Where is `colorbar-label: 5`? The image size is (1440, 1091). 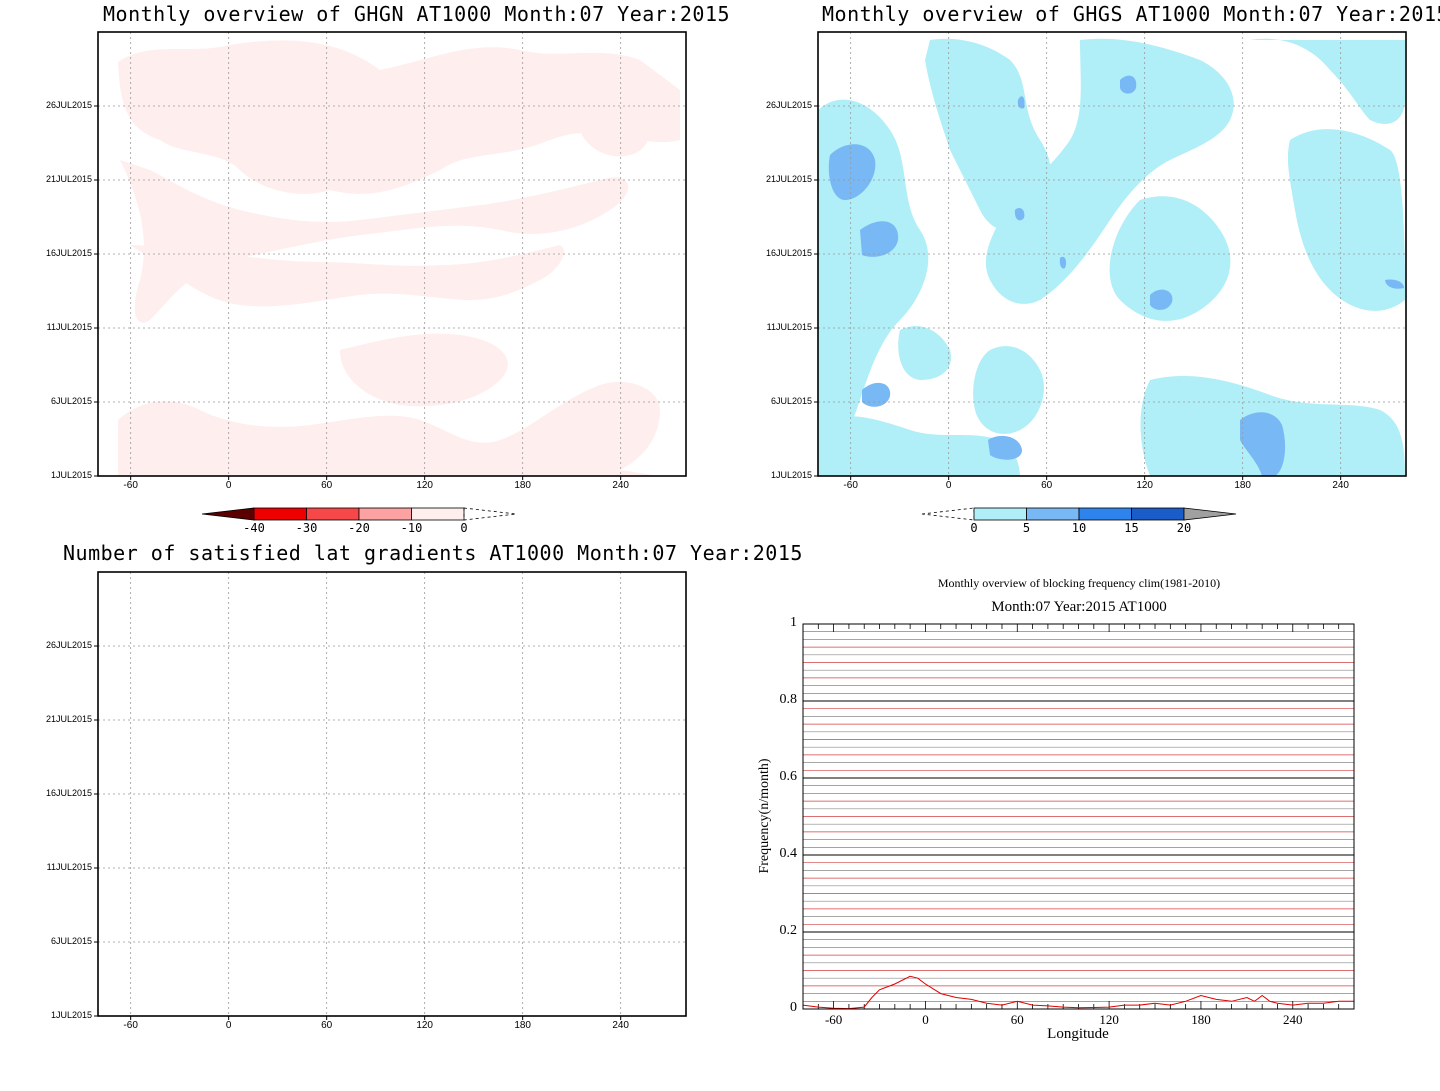
colorbar-label: 5 is located at coordinates (1026, 528).